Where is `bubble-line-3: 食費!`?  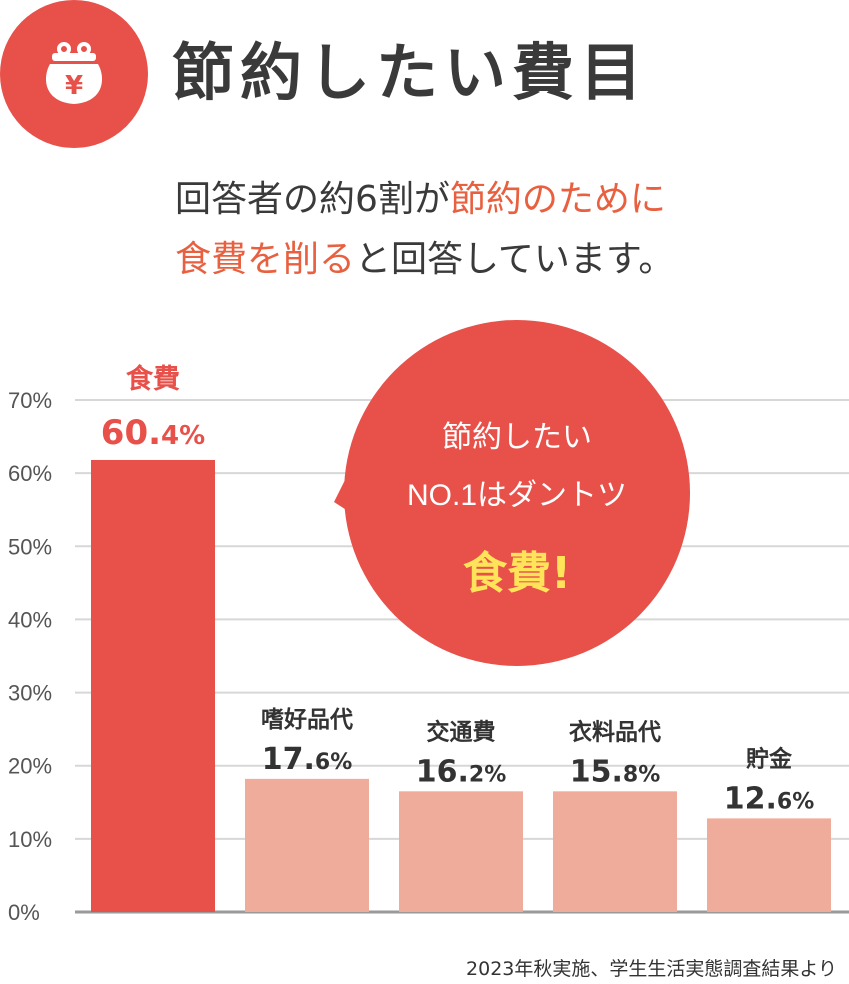
bubble-line-3: 食費! is located at coordinates (517, 573).